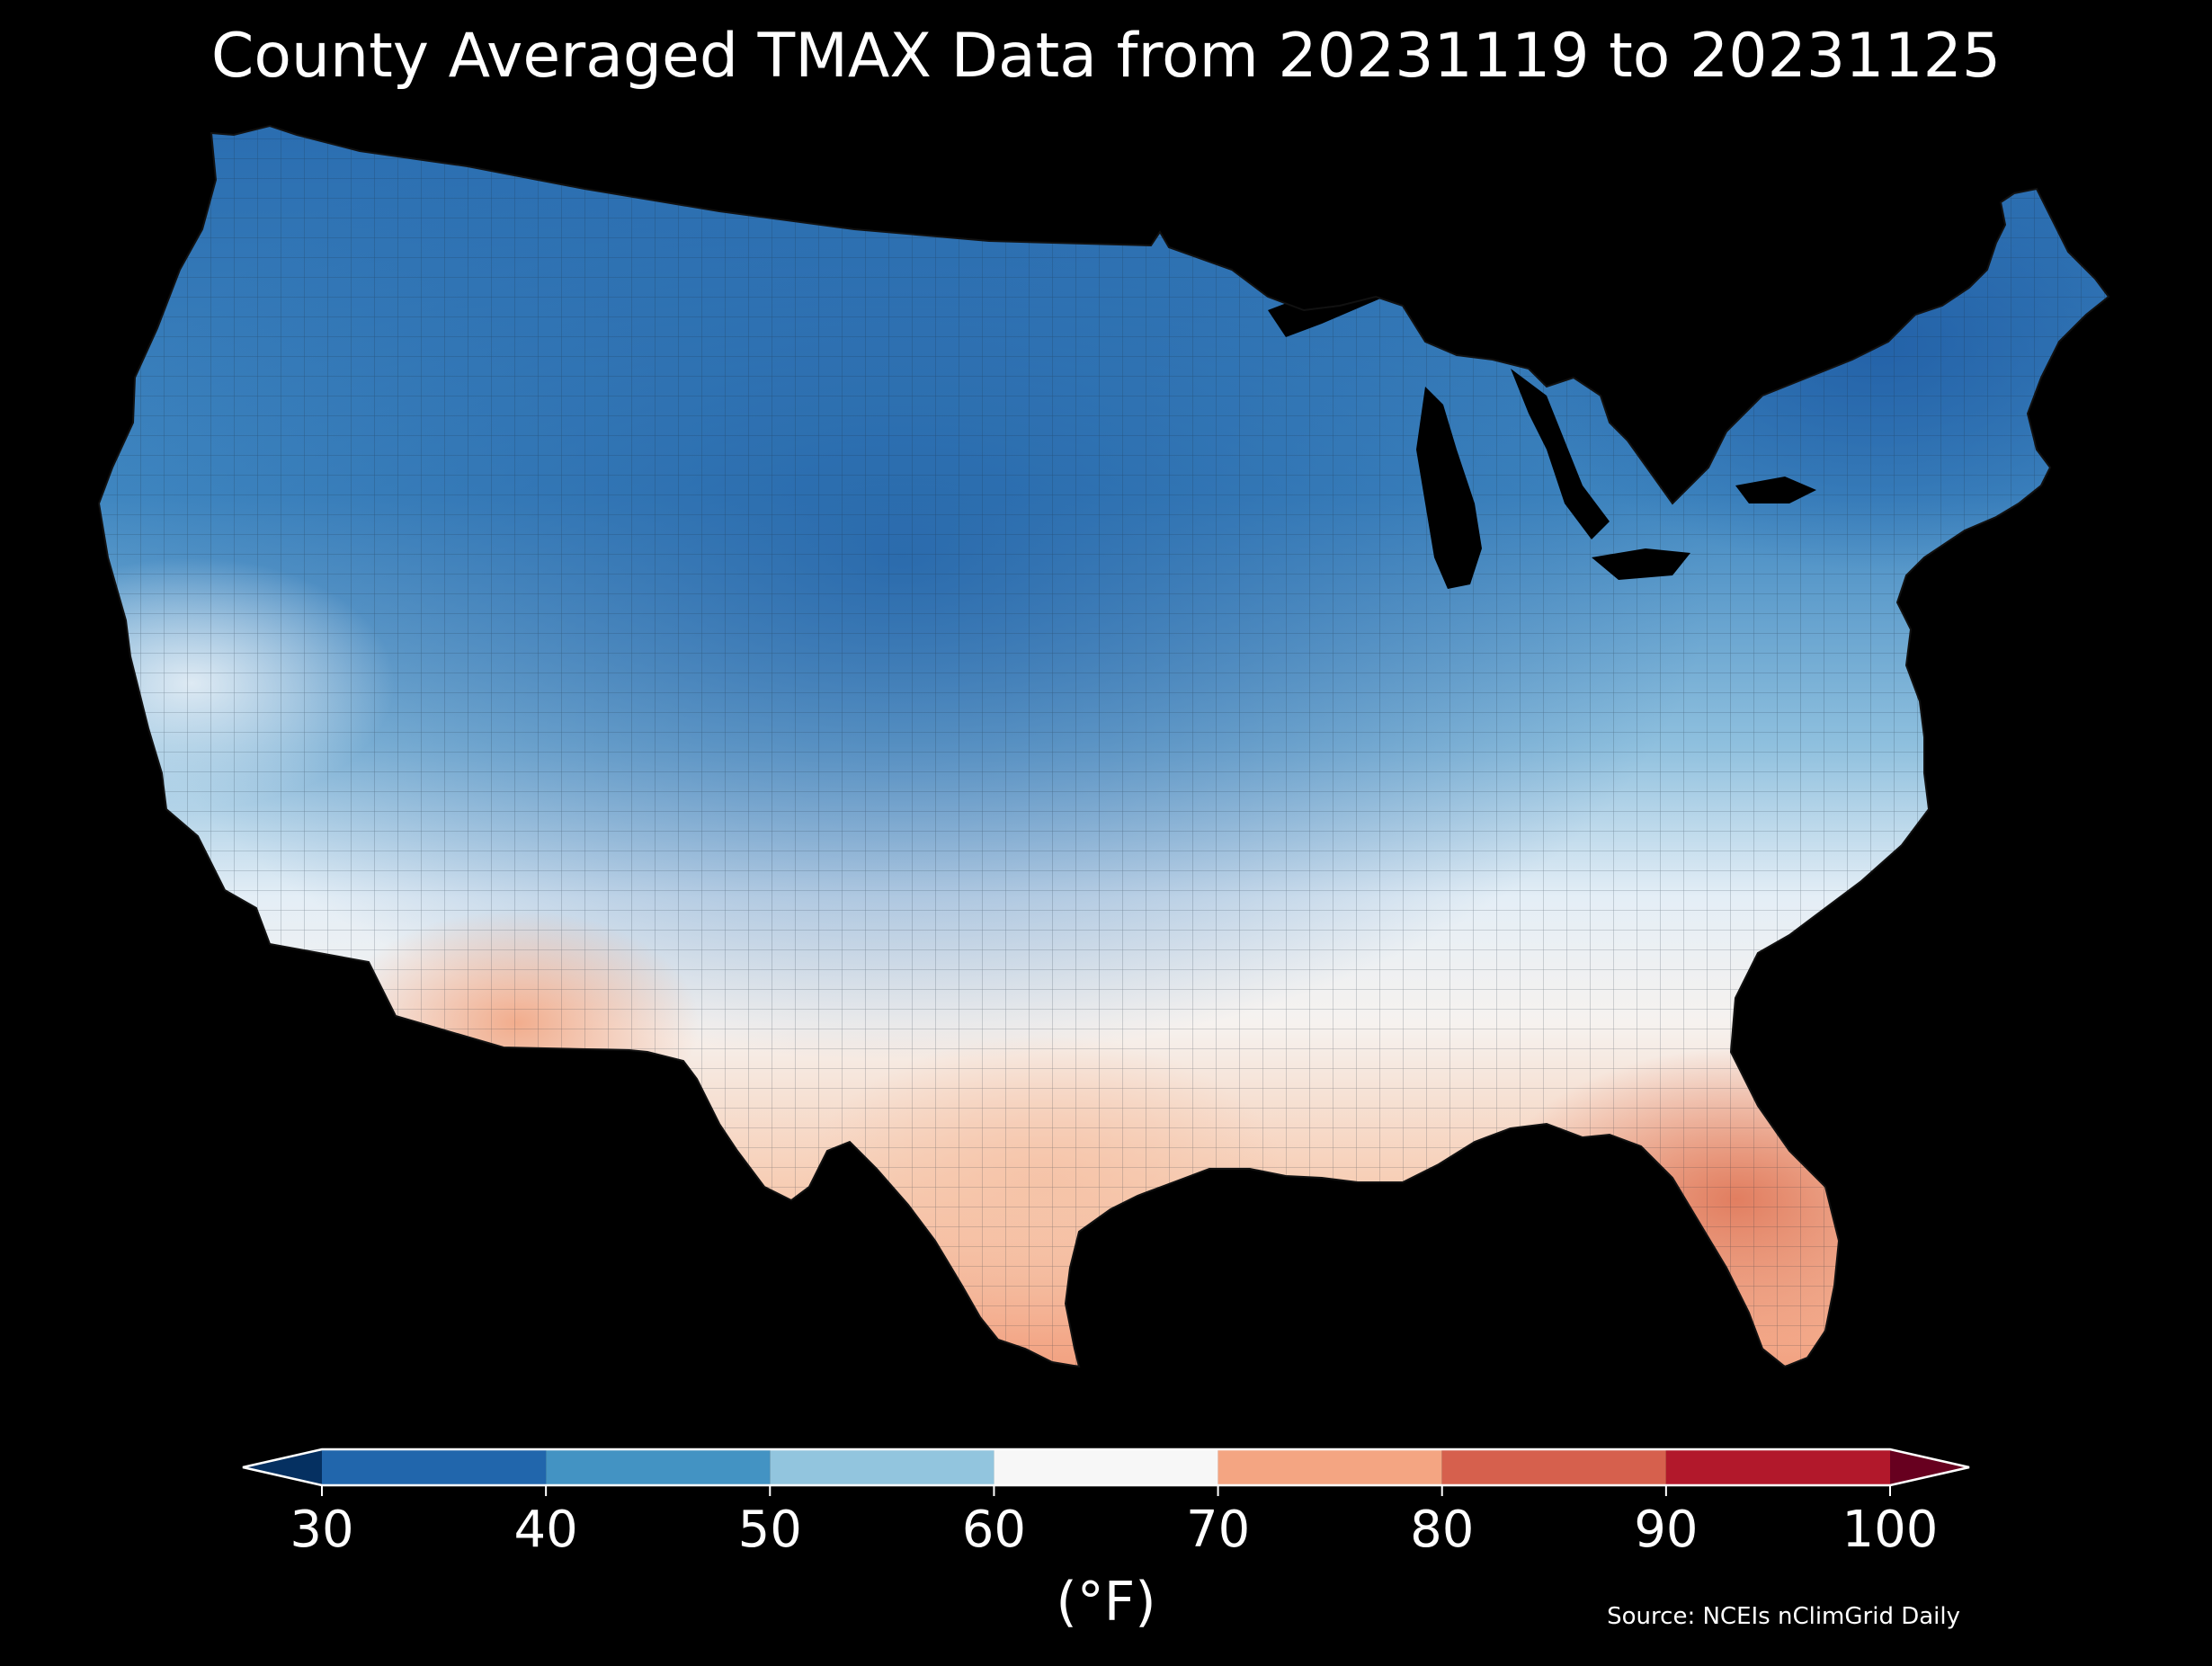  What do you see at coordinates (994, 1530) in the screenshot?
I see `colorbar-tick-label-3: 60` at bounding box center [994, 1530].